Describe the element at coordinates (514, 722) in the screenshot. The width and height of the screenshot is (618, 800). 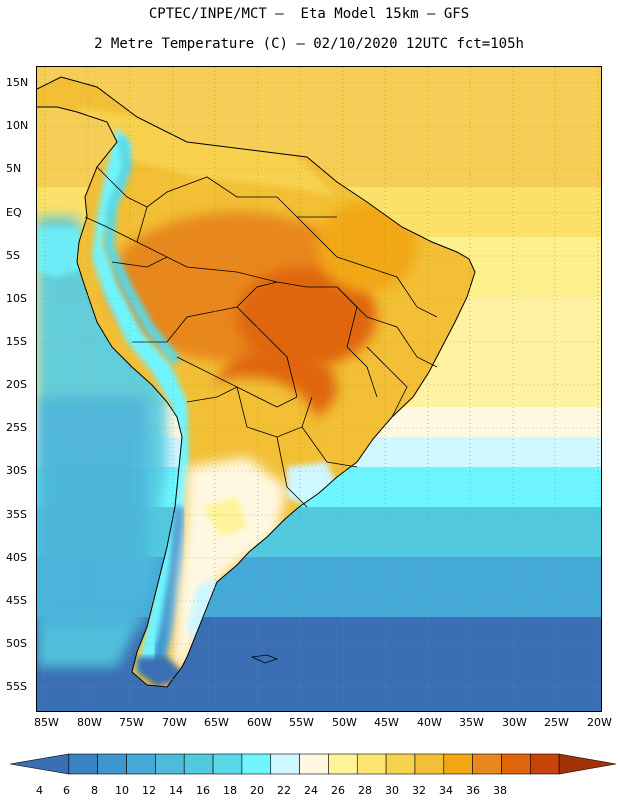
I see `lon-label: 30W` at that location.